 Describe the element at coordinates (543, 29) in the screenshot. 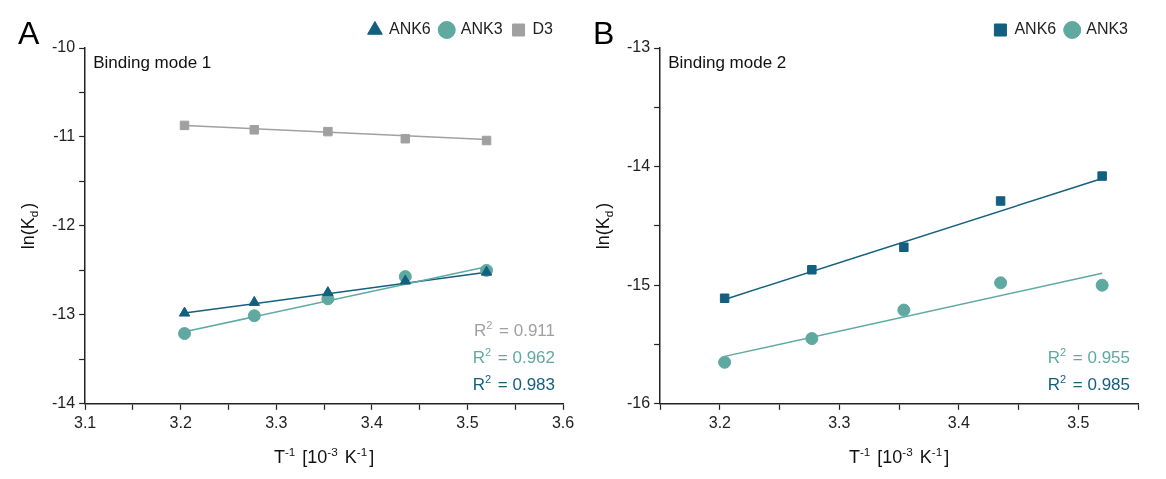

I see `legend-label: D3` at that location.